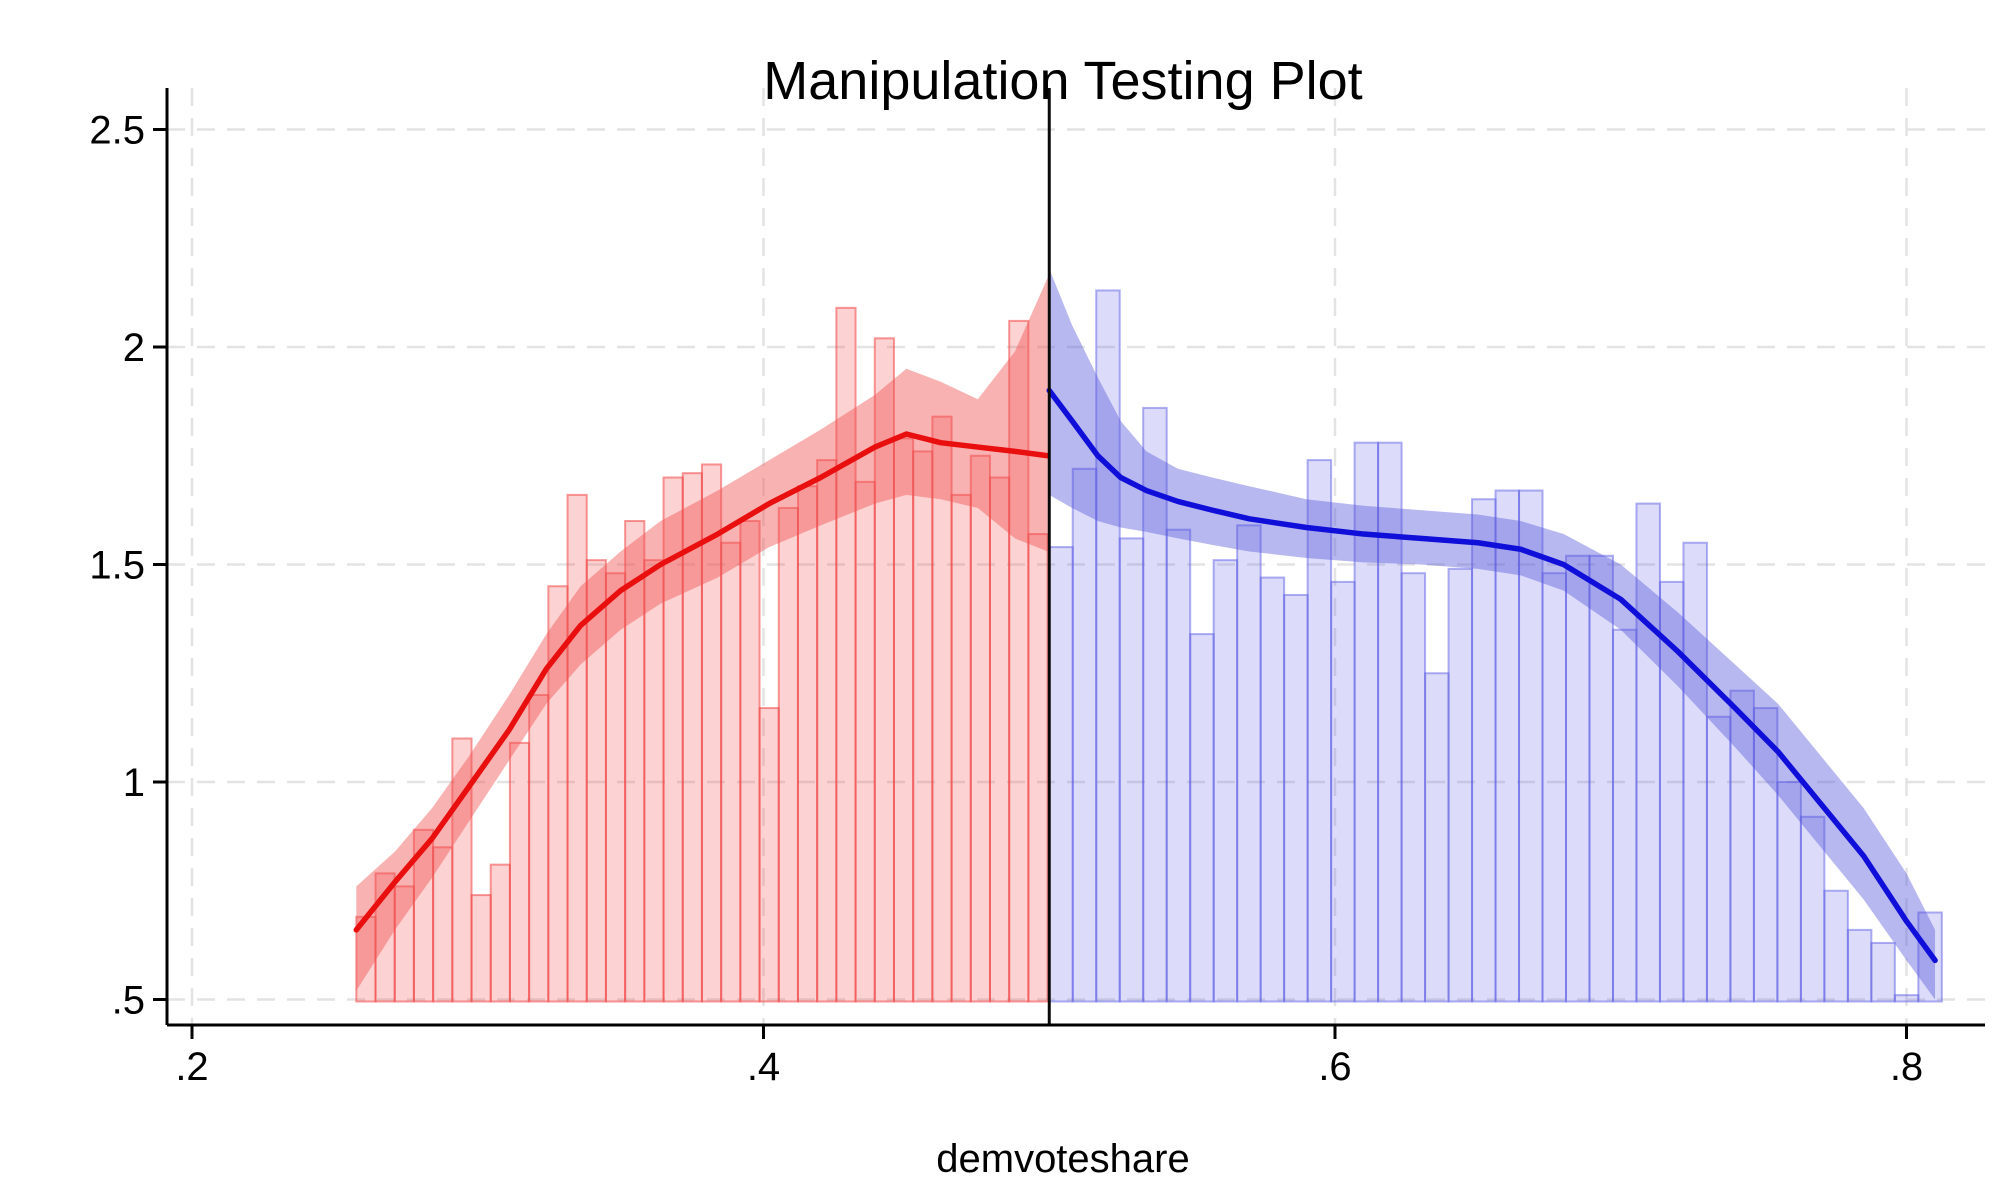 The image size is (2004, 1202). I want to click on x-tick-label: .4, so click(763, 1067).